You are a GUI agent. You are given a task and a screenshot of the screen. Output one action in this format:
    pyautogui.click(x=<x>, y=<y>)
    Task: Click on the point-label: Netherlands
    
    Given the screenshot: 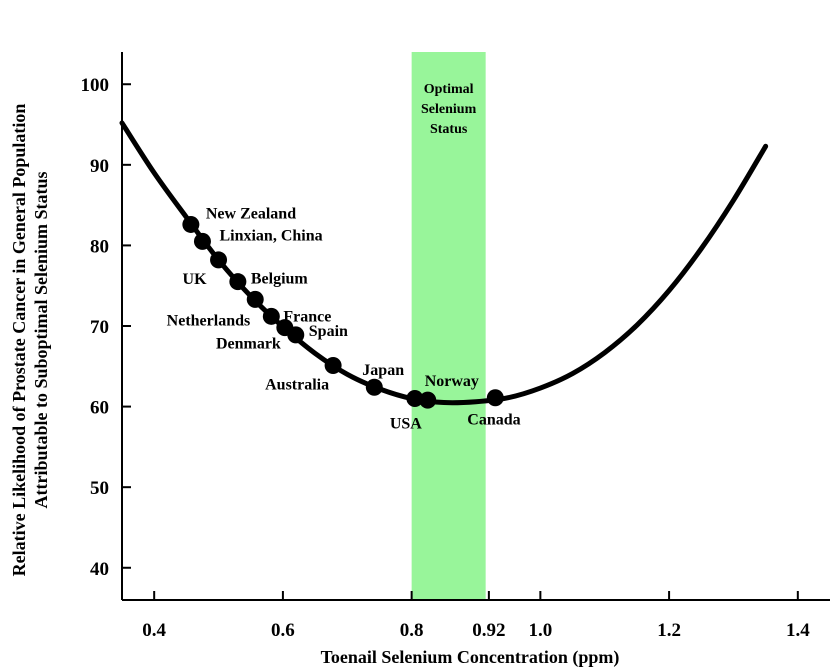 What is the action you would take?
    pyautogui.click(x=209, y=320)
    